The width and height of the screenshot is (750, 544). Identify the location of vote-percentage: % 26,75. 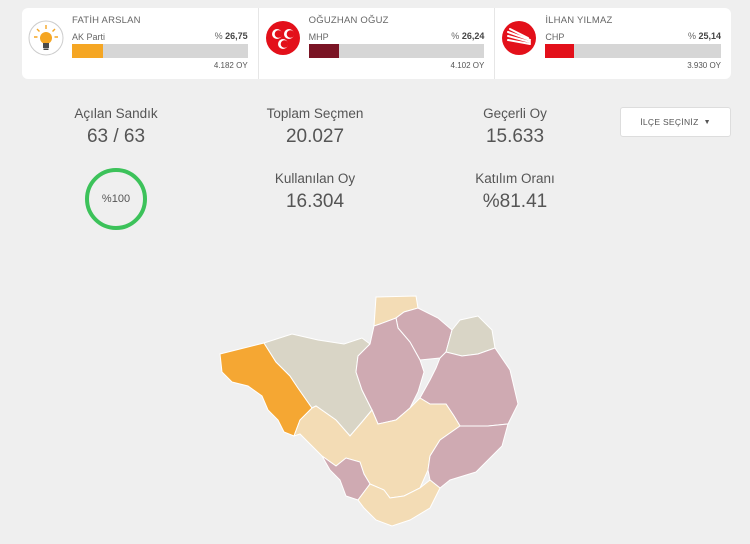
(231, 36).